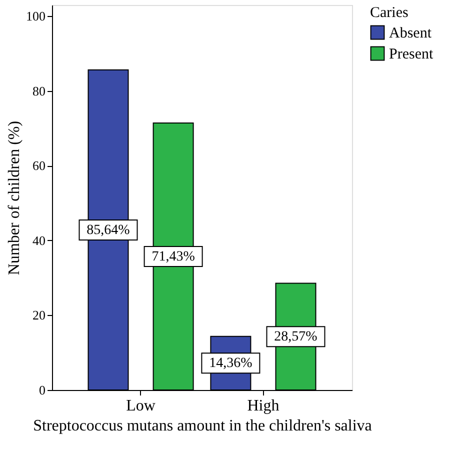 The image size is (461, 470). I want to click on x-tick-label: High, so click(263, 406).